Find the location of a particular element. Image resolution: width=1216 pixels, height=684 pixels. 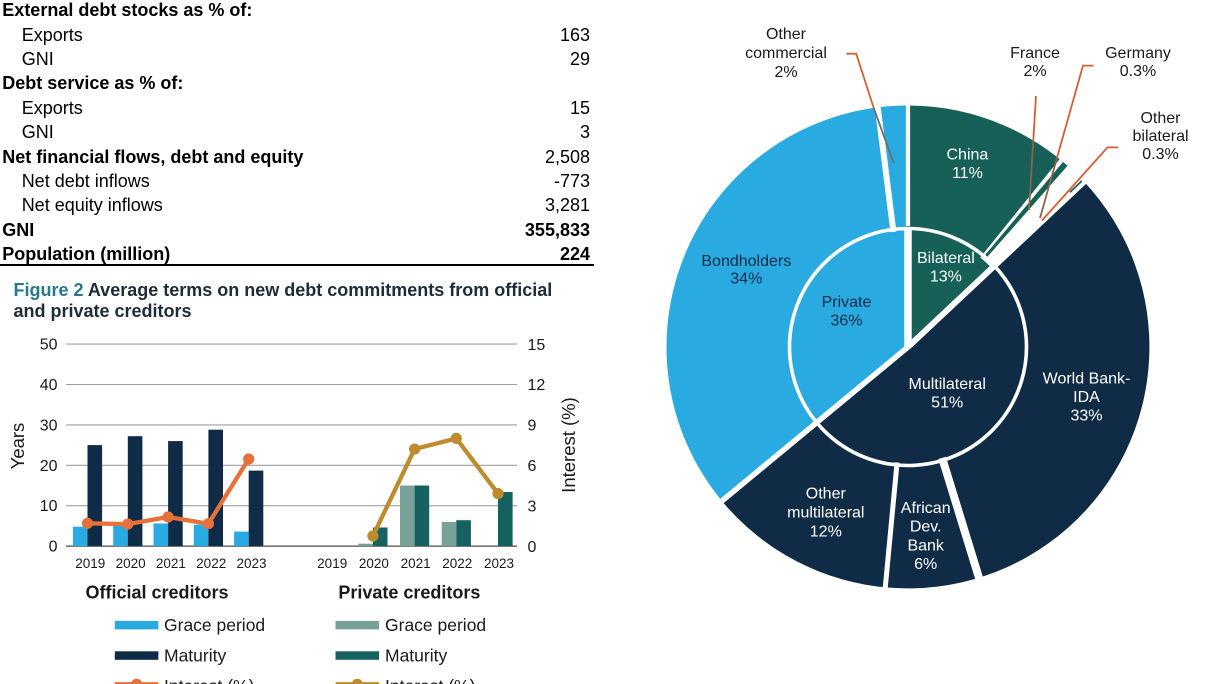

svg-text: 3 is located at coordinates (532, 506).